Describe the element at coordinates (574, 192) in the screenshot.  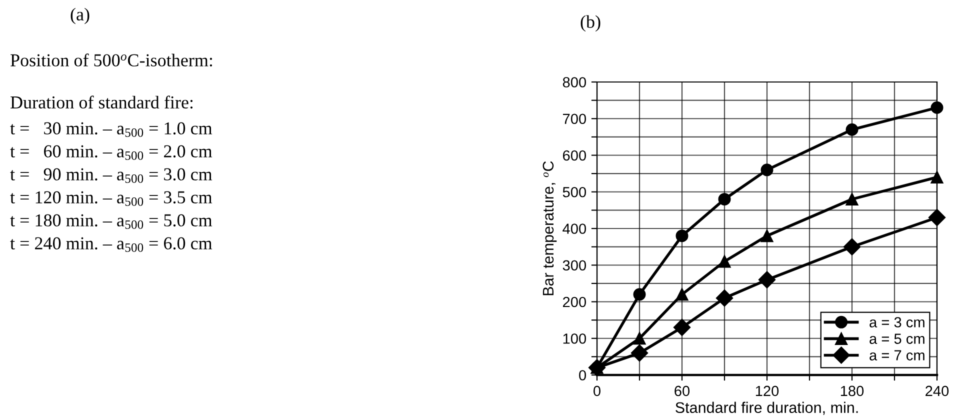
I see `y-tick-label: 500` at that location.